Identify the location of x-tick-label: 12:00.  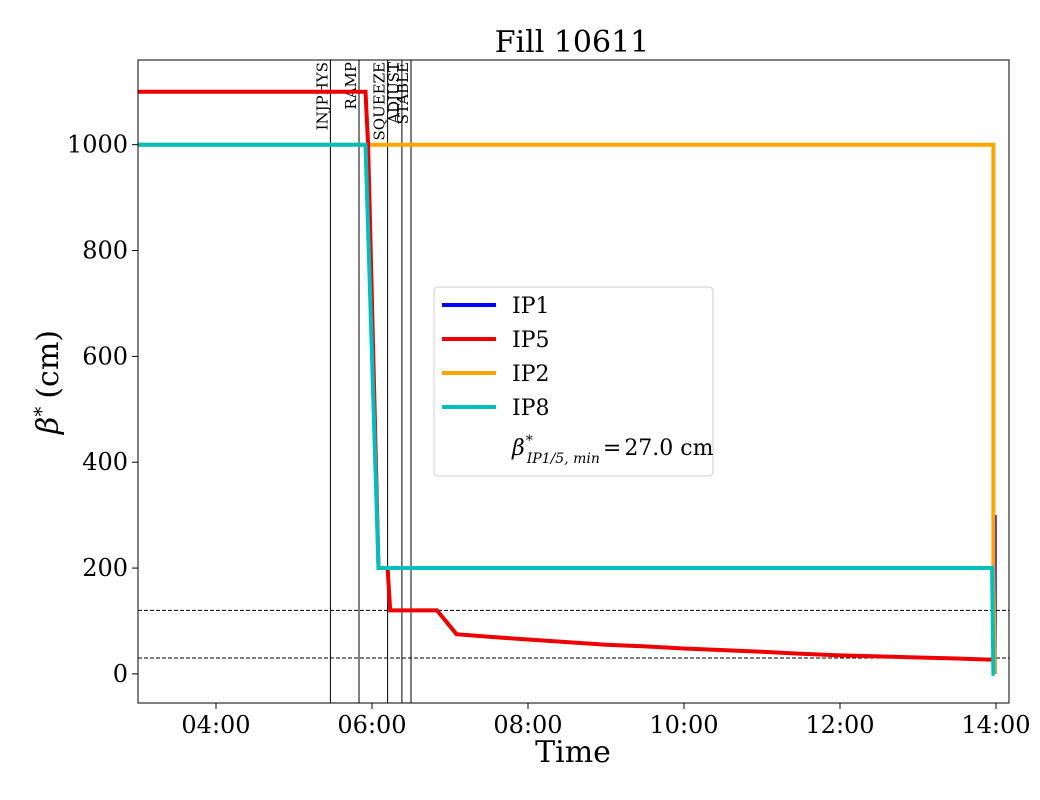
(839, 725).